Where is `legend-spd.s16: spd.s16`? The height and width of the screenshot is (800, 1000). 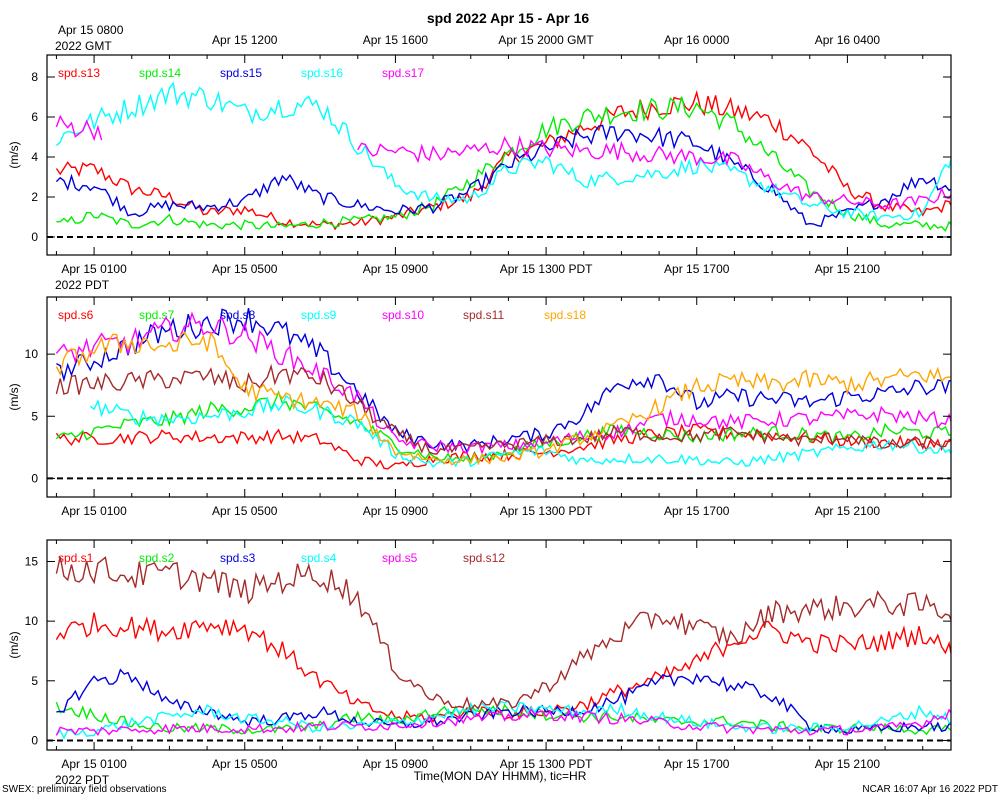 legend-spd.s16: spd.s16 is located at coordinates (322, 73).